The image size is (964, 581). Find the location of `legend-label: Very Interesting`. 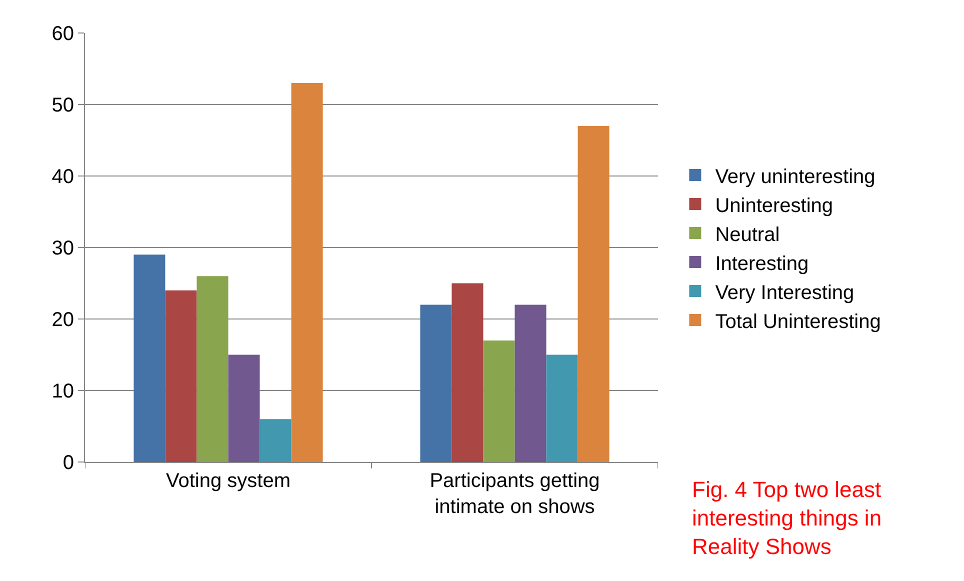

legend-label: Very Interesting is located at coordinates (784, 293).